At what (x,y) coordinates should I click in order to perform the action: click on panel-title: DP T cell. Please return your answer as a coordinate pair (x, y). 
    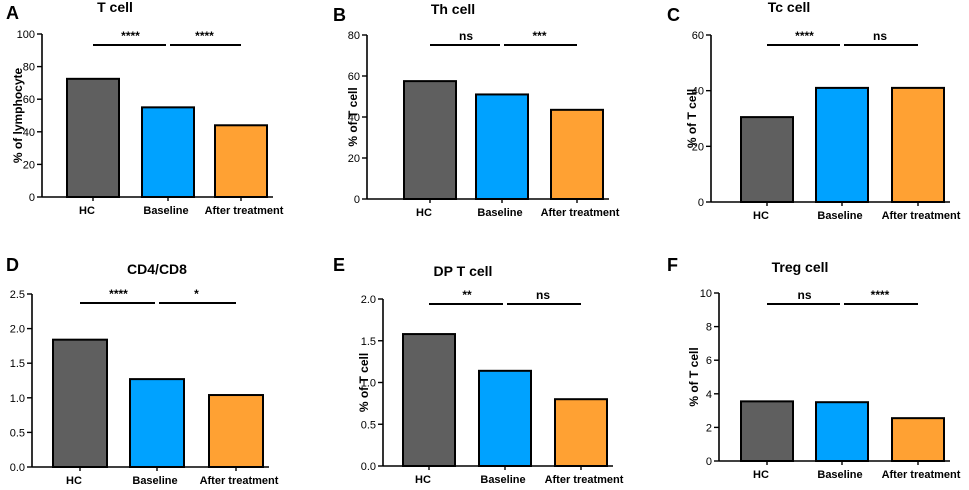
    Looking at the image, I should click on (463, 271).